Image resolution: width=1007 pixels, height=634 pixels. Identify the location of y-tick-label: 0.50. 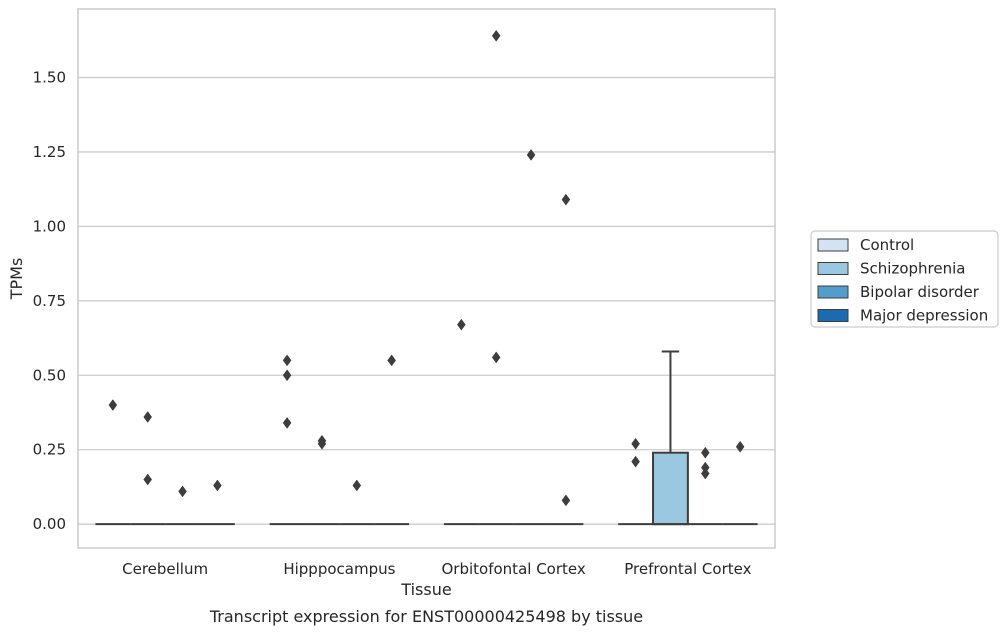
(49, 375).